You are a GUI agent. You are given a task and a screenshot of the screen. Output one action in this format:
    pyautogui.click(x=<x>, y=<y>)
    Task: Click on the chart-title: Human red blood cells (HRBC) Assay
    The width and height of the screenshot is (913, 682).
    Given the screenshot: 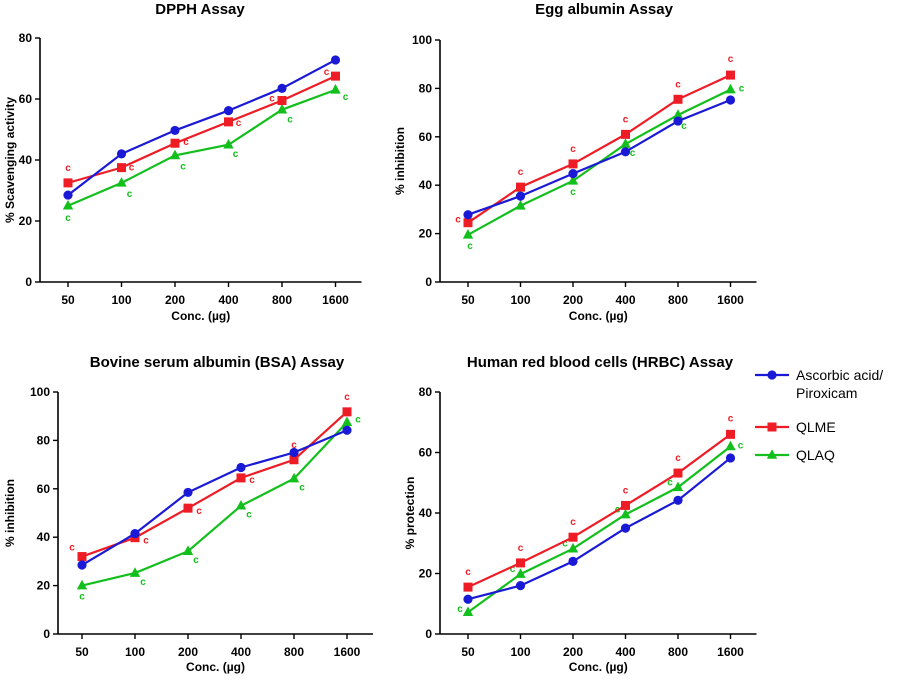 What is the action you would take?
    pyautogui.click(x=600, y=362)
    